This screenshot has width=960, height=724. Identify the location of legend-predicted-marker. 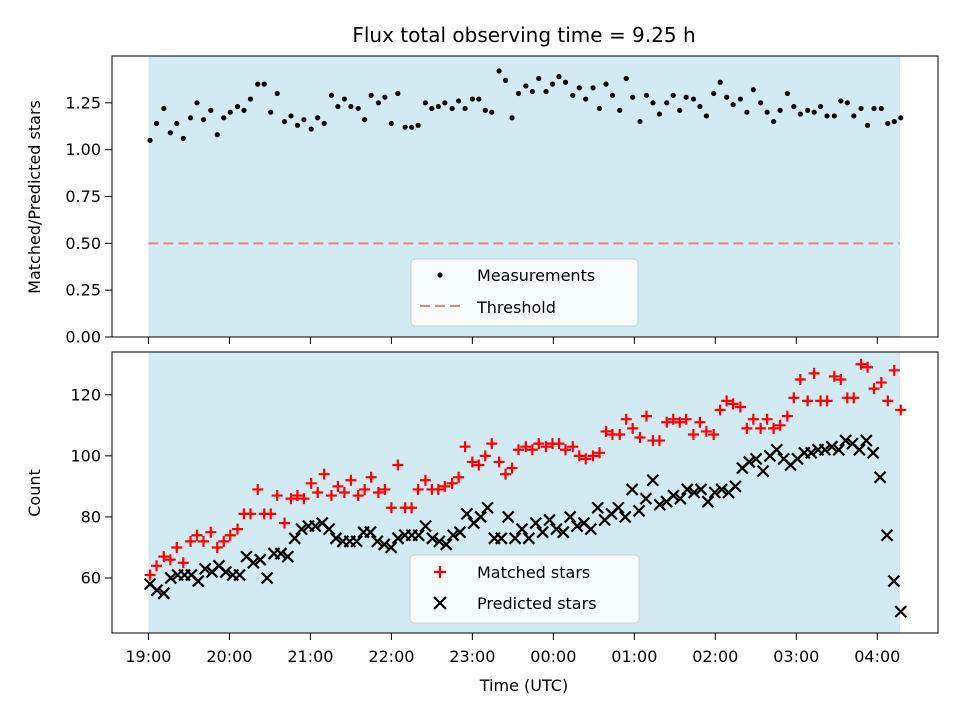
(440, 603).